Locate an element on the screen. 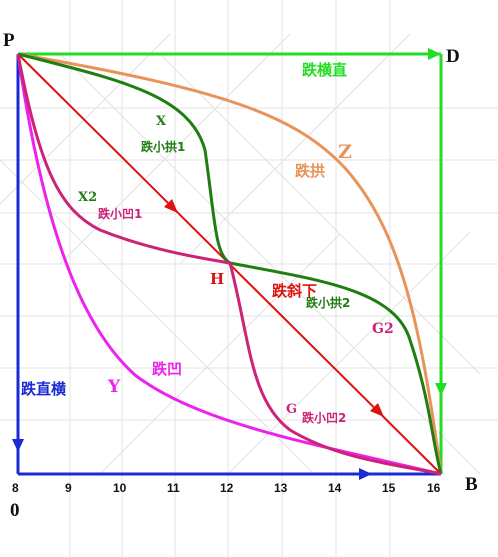  point-p-label: P is located at coordinates (9, 40).